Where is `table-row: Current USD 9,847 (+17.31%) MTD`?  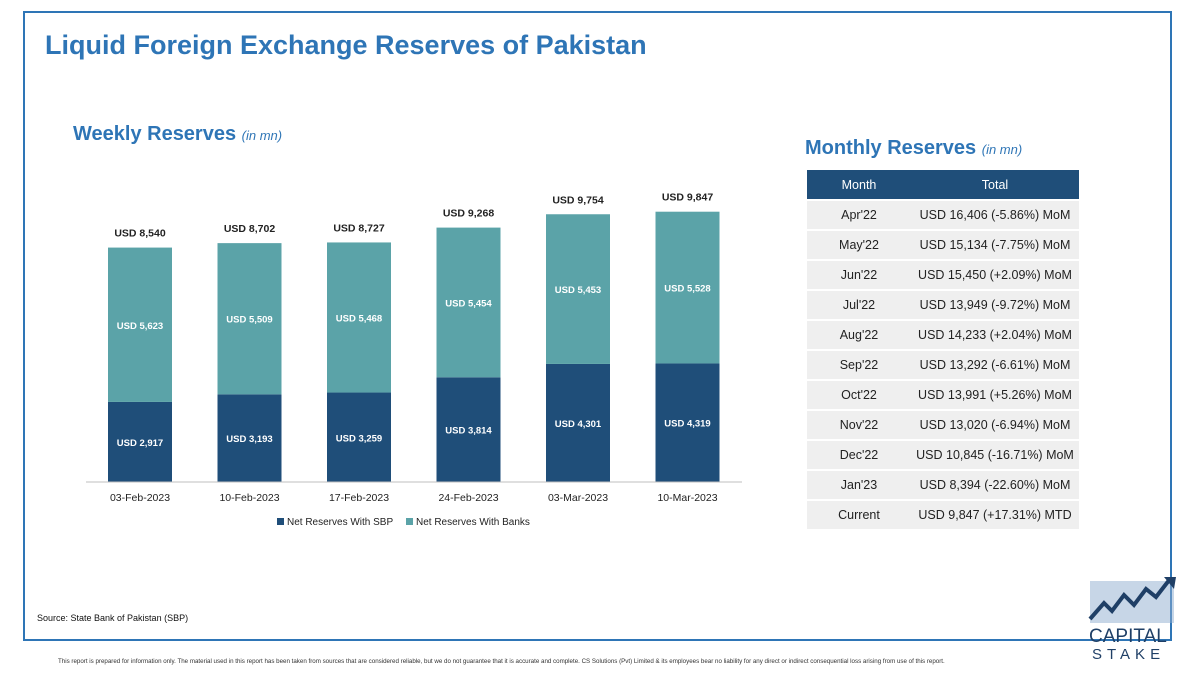 table-row: Current USD 9,847 (+17.31%) MTD is located at coordinates (943, 514).